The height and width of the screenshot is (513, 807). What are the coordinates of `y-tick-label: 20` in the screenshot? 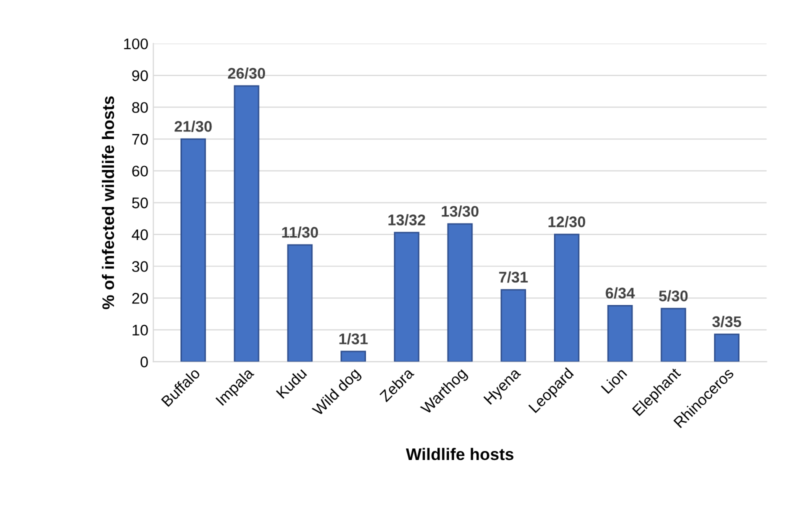 It's located at (140, 298).